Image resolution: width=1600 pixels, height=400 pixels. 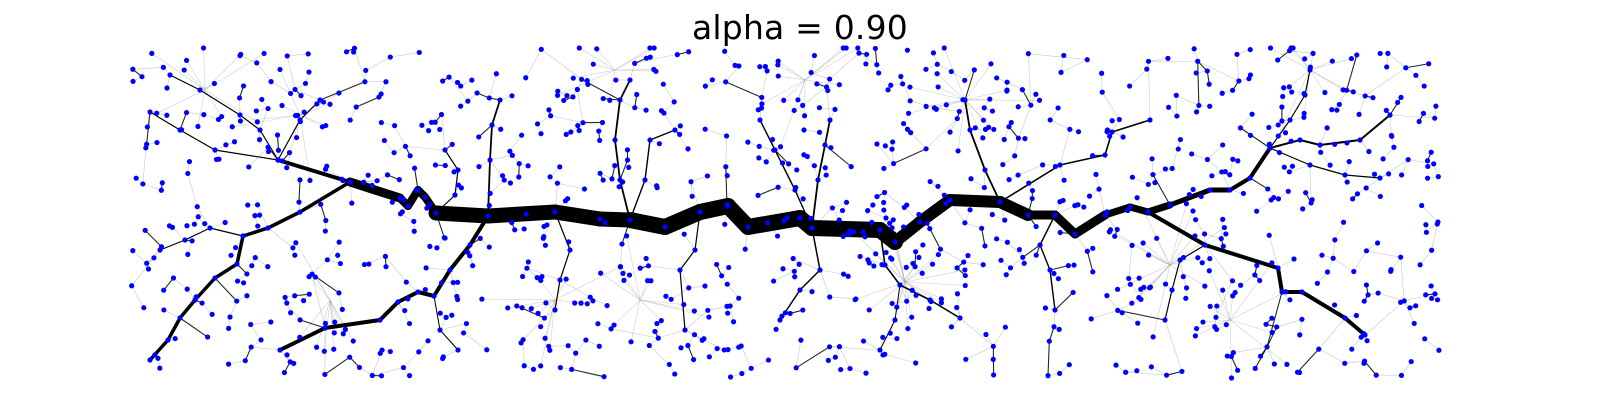 What do you see at coordinates (323, 212) in the screenshot?
I see `tree-edge` at bounding box center [323, 212].